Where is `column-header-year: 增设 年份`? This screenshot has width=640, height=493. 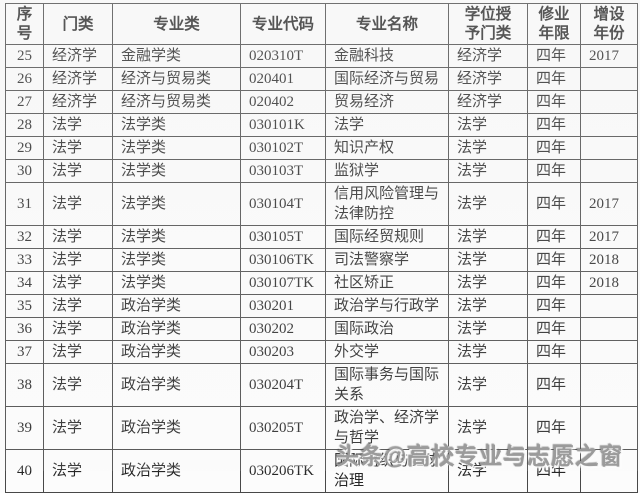
column-header-year: 增设 年份 is located at coordinates (609, 24).